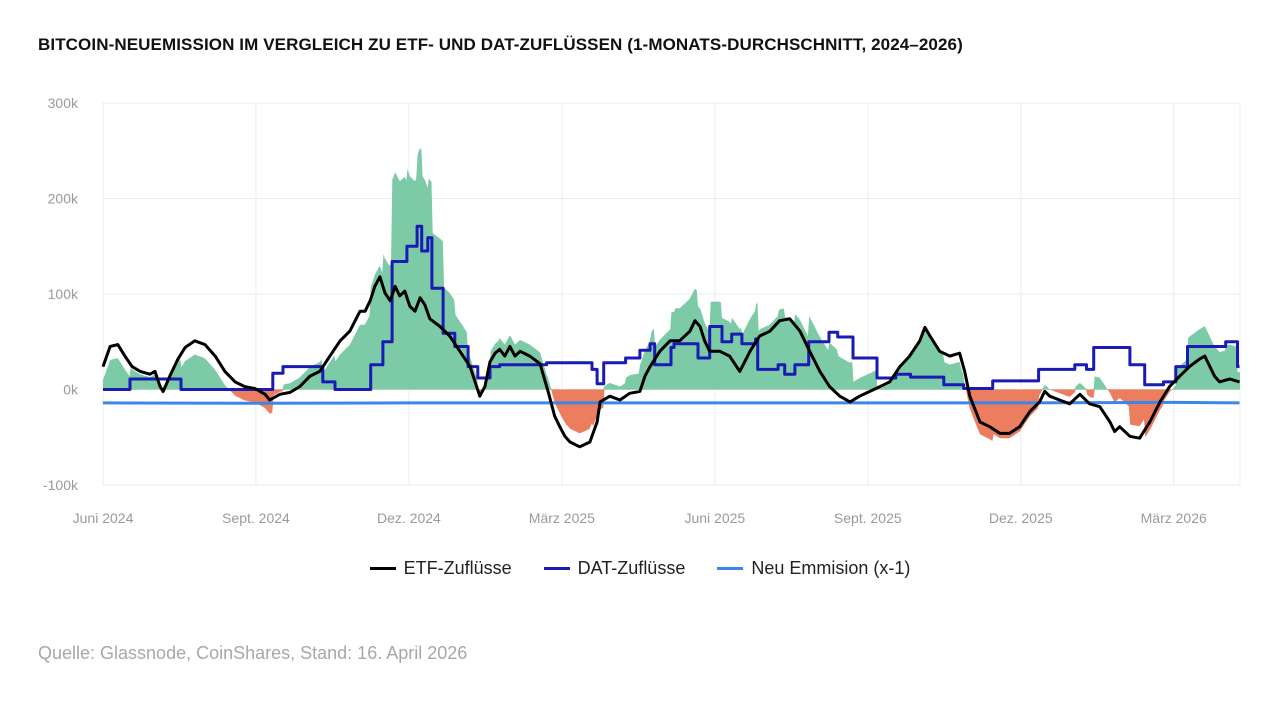 Image resolution: width=1280 pixels, height=720 pixels. I want to click on x-tick-label: Dez. 2024, so click(409, 518).